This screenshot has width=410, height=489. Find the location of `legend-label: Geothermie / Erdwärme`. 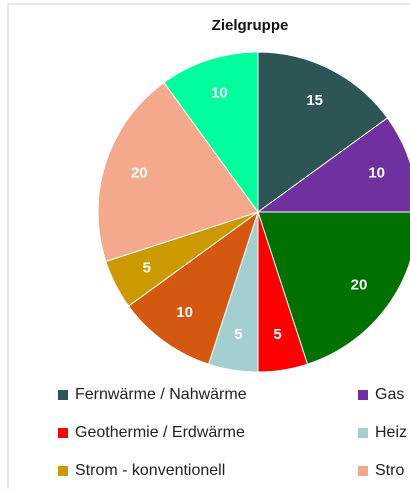

legend-label: Geothermie / Erdwärme is located at coordinates (160, 432).